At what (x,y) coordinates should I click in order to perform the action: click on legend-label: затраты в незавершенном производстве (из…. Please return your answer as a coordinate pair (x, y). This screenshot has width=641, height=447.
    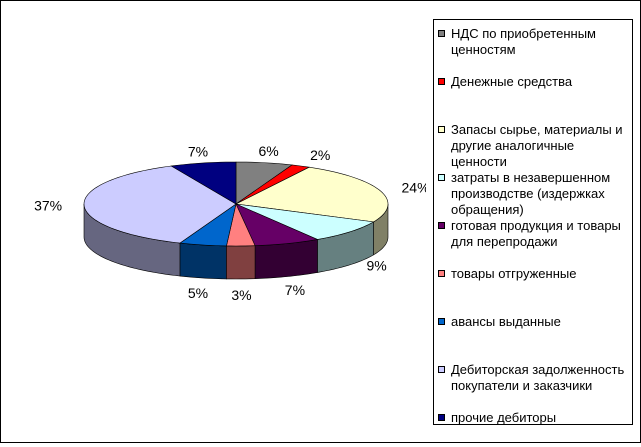
    Looking at the image, I should click on (531, 193).